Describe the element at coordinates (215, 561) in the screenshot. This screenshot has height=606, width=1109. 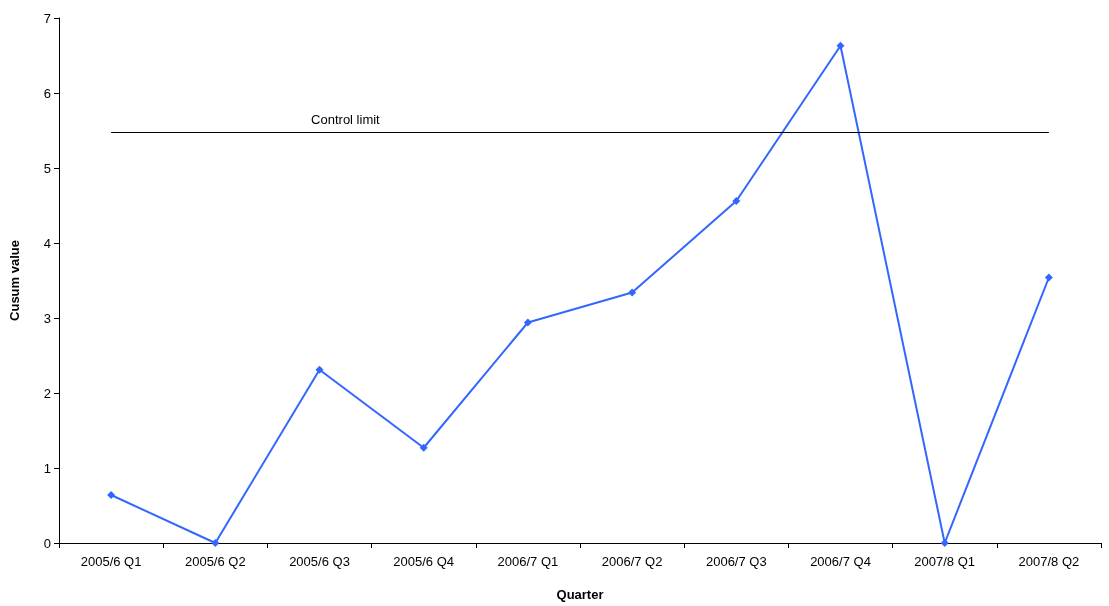
I see `x-tick-label: 2005/6 Q2` at that location.